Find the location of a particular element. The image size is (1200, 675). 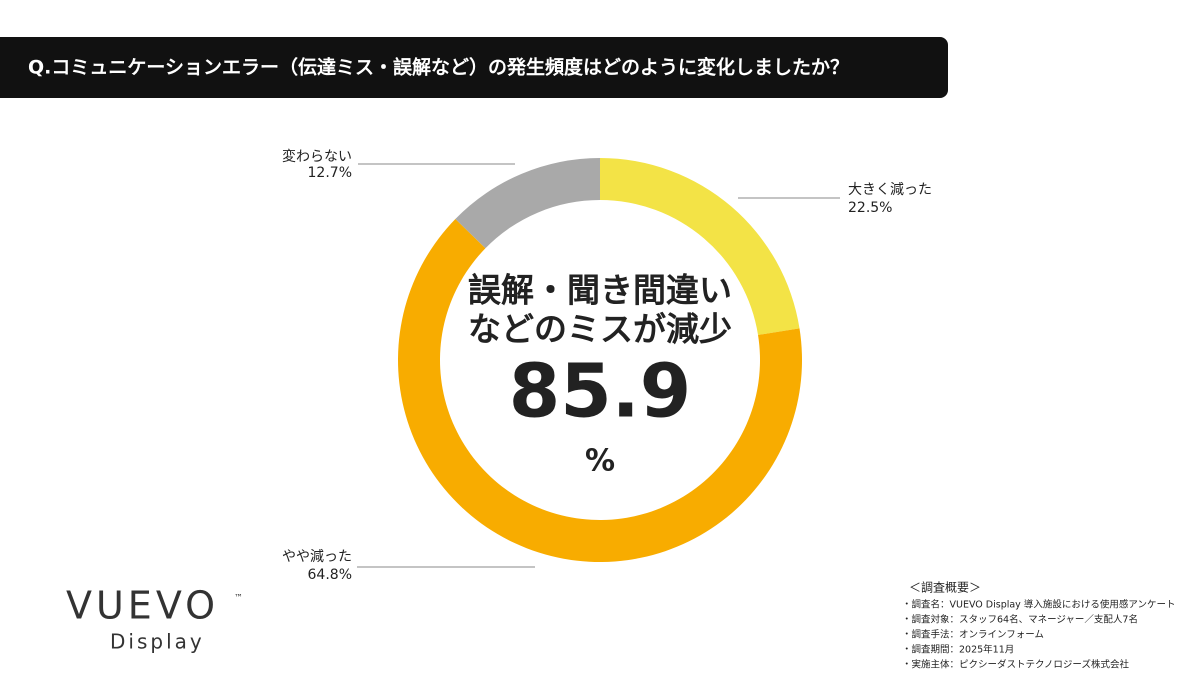

survey-item: ・調査名：VUEVO Display 導入施設における使用感アンケート is located at coordinates (1038, 605).